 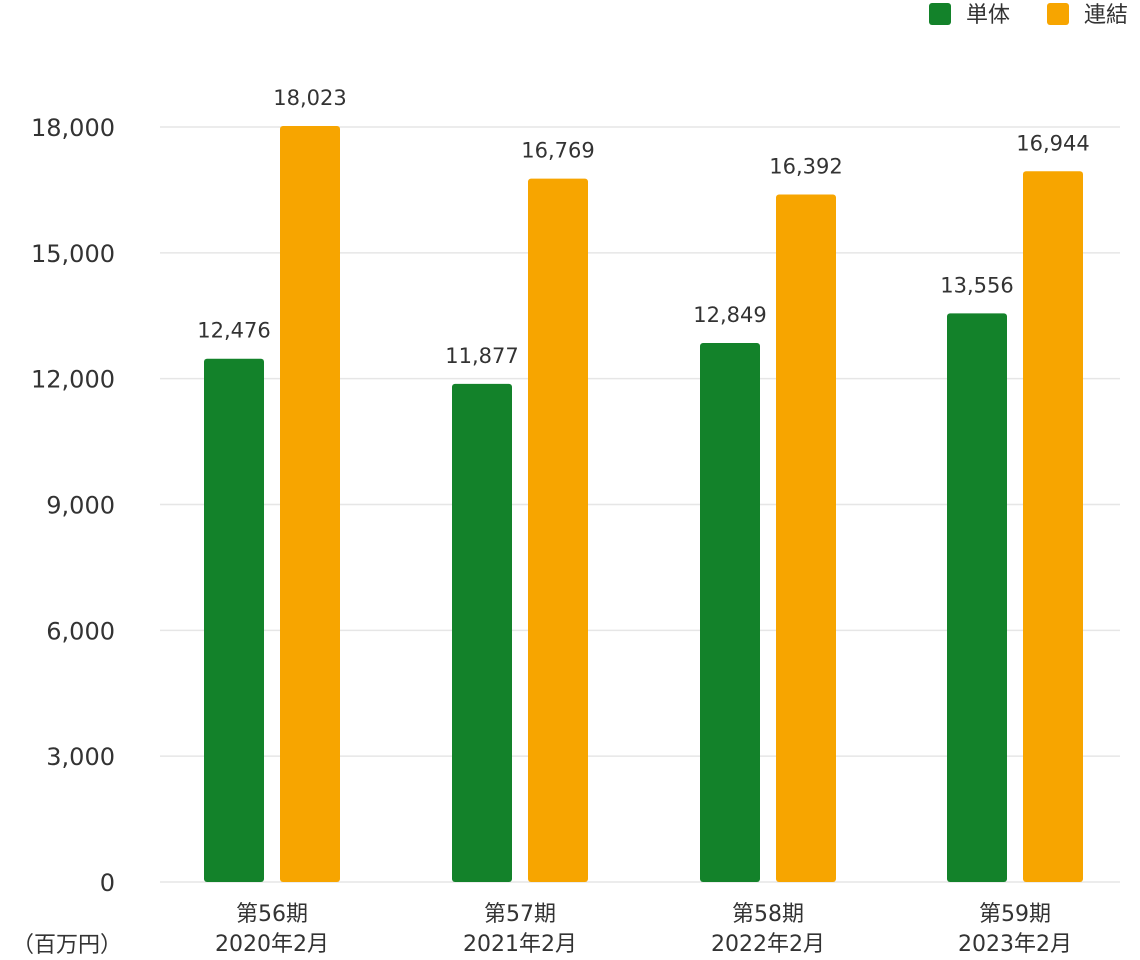 What do you see at coordinates (80, 757) in the screenshot?
I see `y-tick-label: 3,000` at bounding box center [80, 757].